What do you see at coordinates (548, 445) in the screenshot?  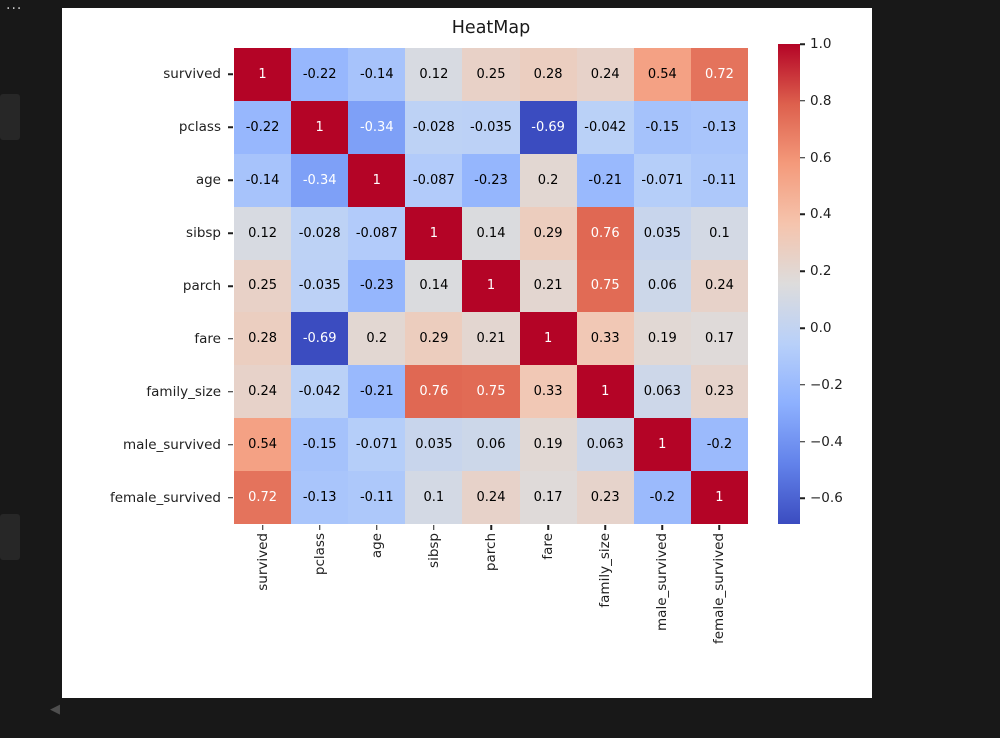 I see `heatmap-cell: 0.19` at bounding box center [548, 445].